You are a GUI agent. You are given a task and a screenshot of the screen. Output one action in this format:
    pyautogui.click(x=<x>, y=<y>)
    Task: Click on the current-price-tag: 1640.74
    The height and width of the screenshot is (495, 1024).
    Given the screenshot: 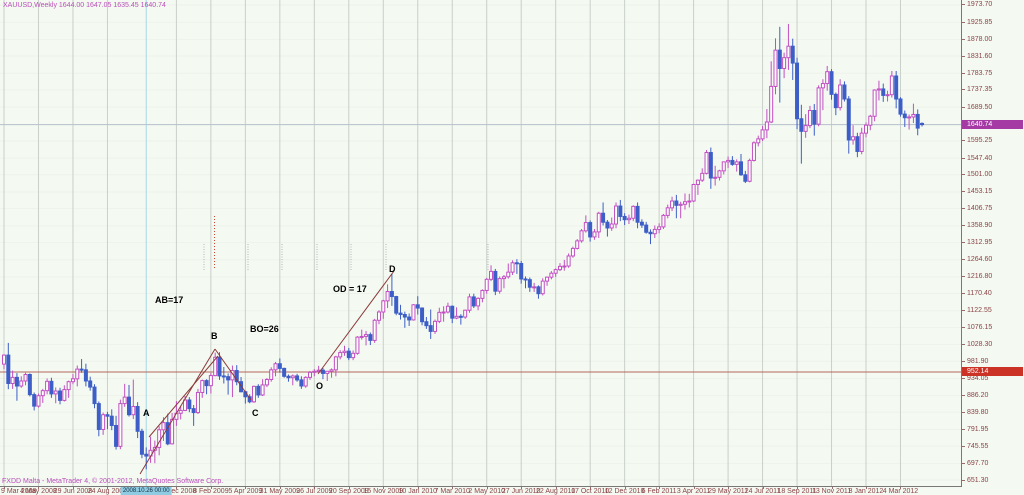 What is the action you would take?
    pyautogui.click(x=992, y=125)
    